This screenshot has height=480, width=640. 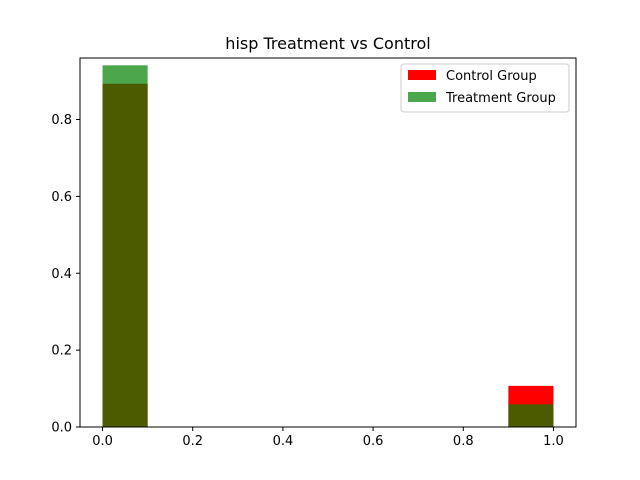 I want to click on legend-swatch-control, so click(x=422, y=75).